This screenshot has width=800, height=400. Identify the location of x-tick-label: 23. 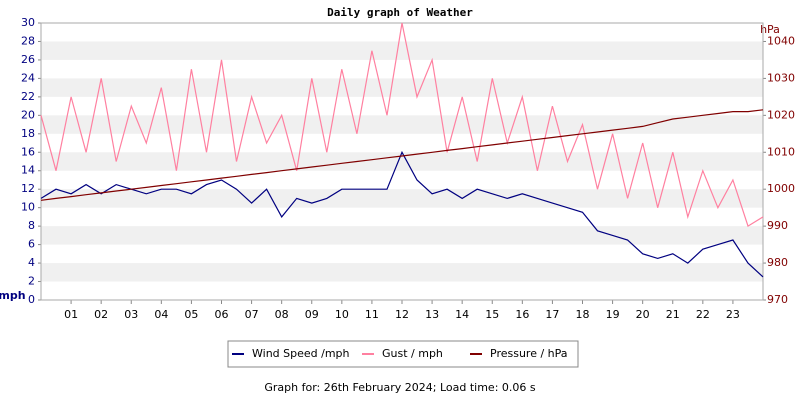
(733, 314).